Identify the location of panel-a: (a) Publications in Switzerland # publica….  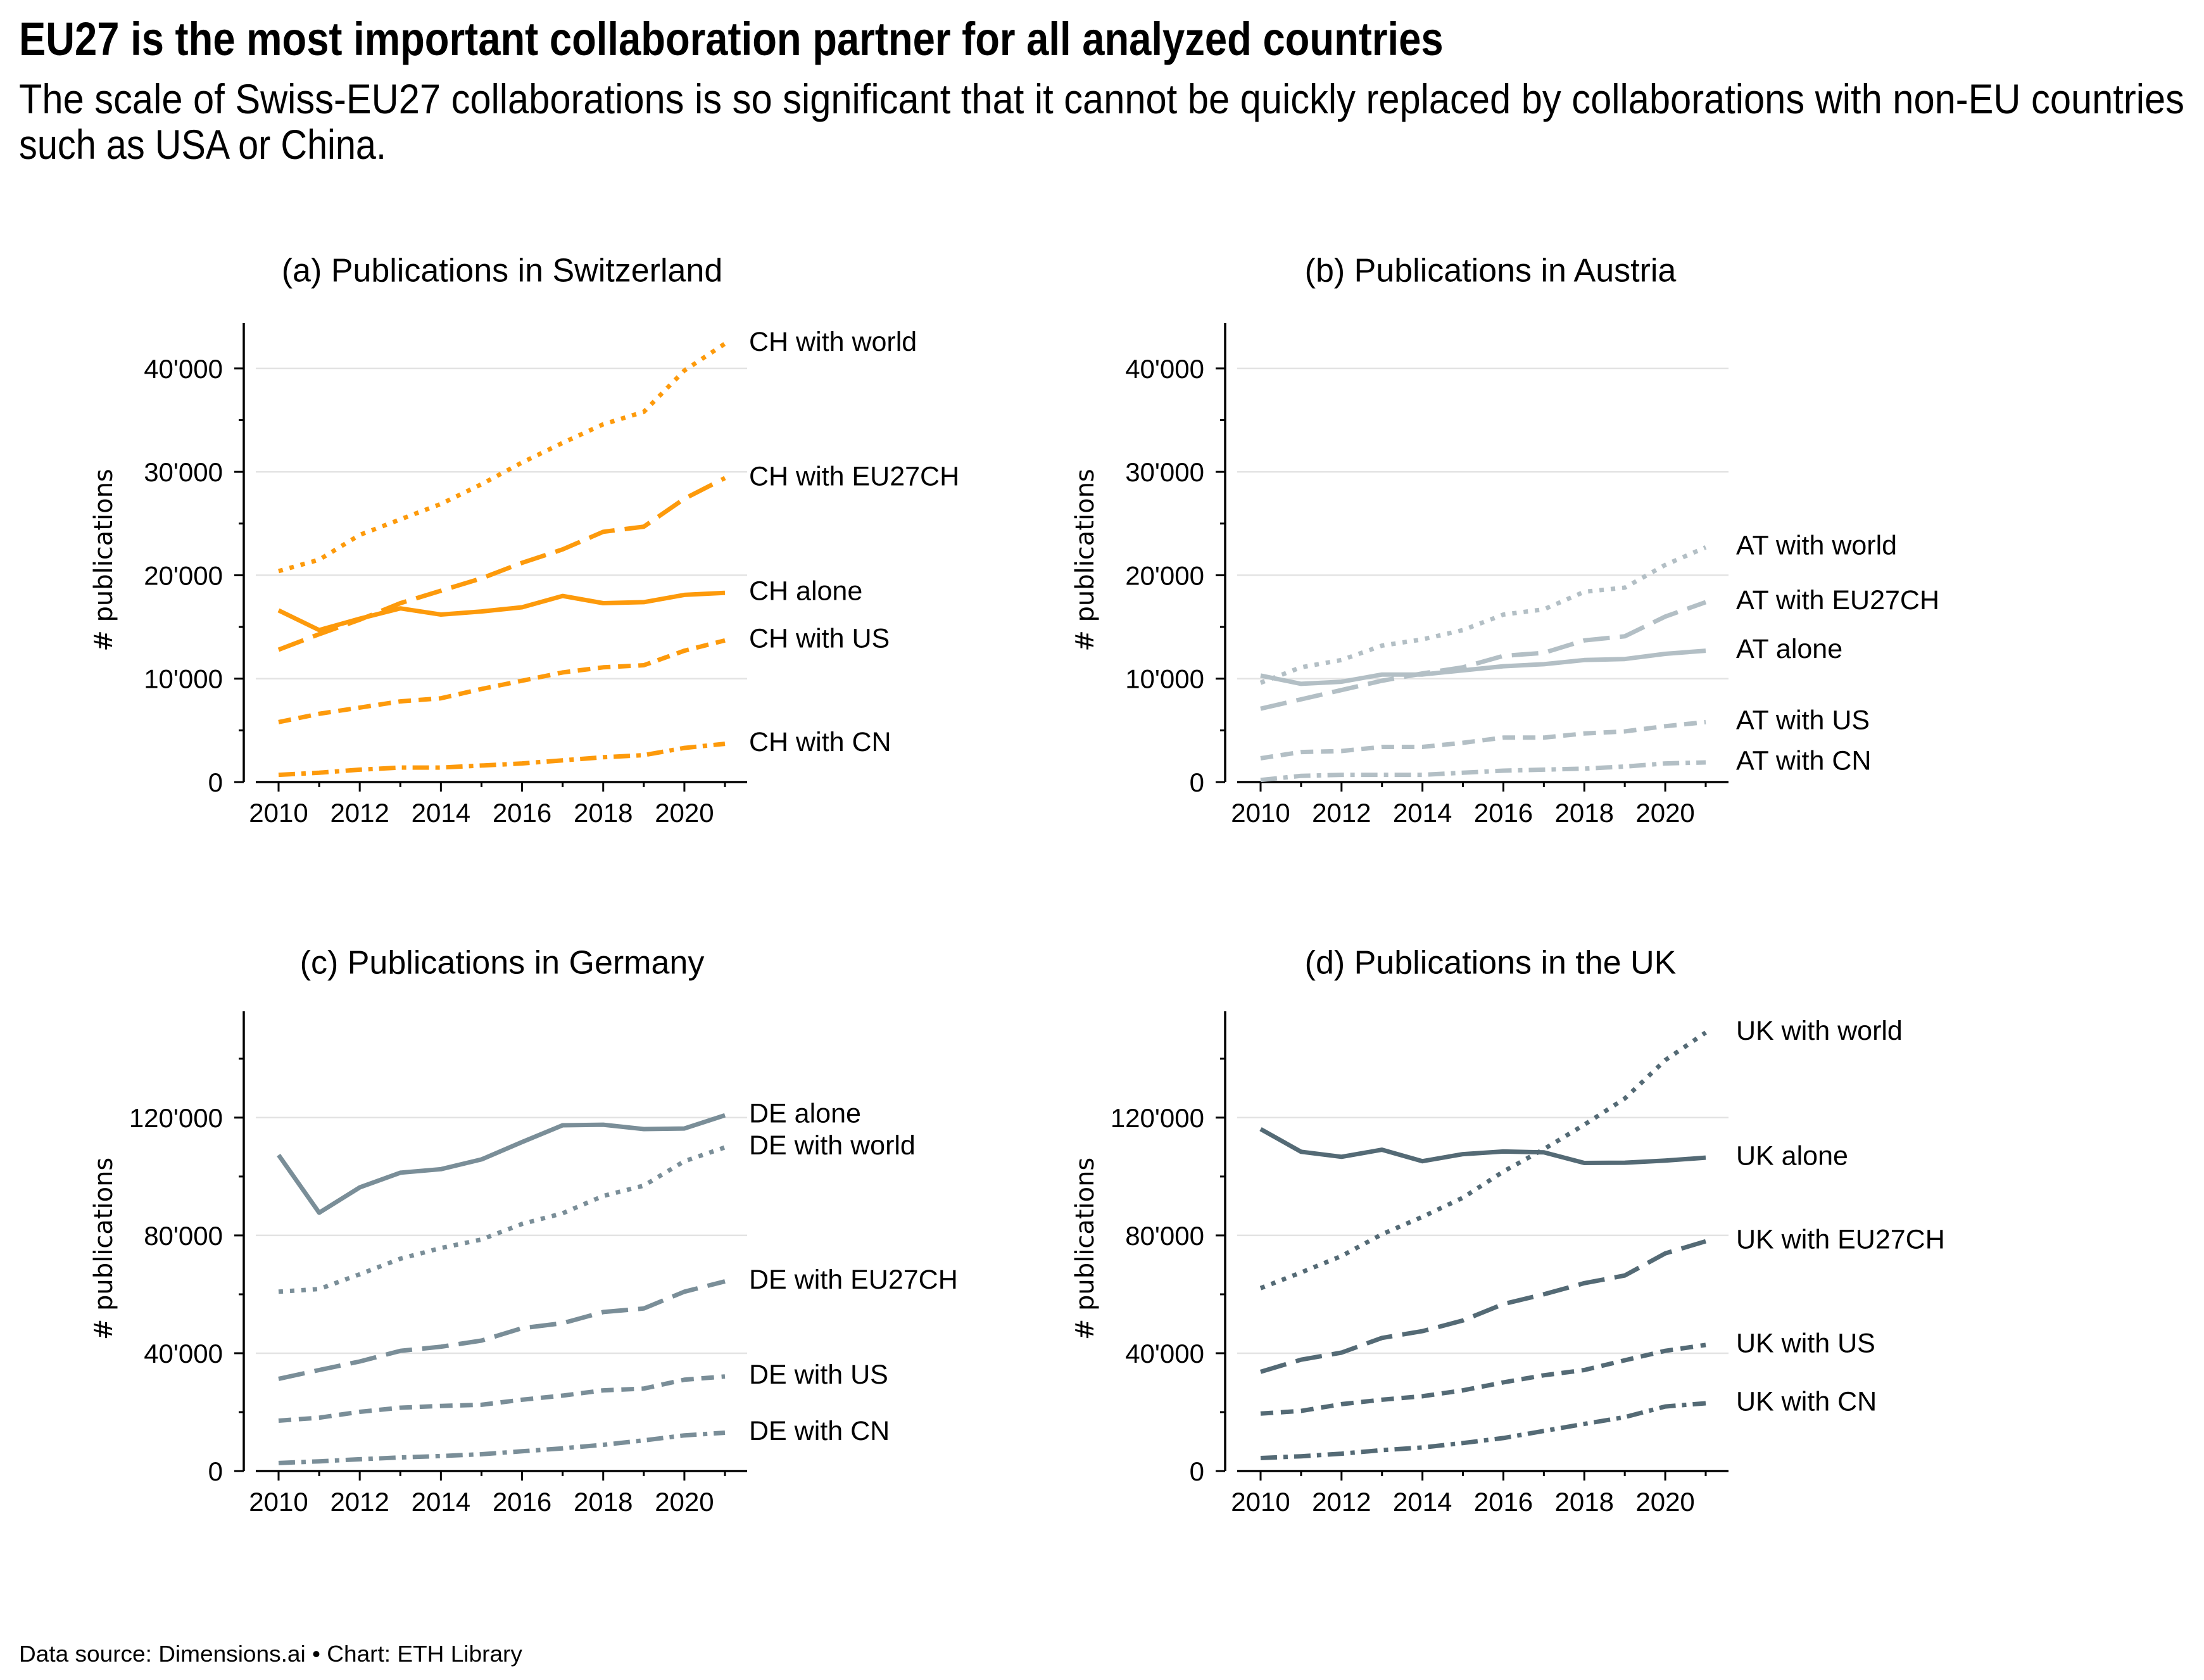
(524, 540).